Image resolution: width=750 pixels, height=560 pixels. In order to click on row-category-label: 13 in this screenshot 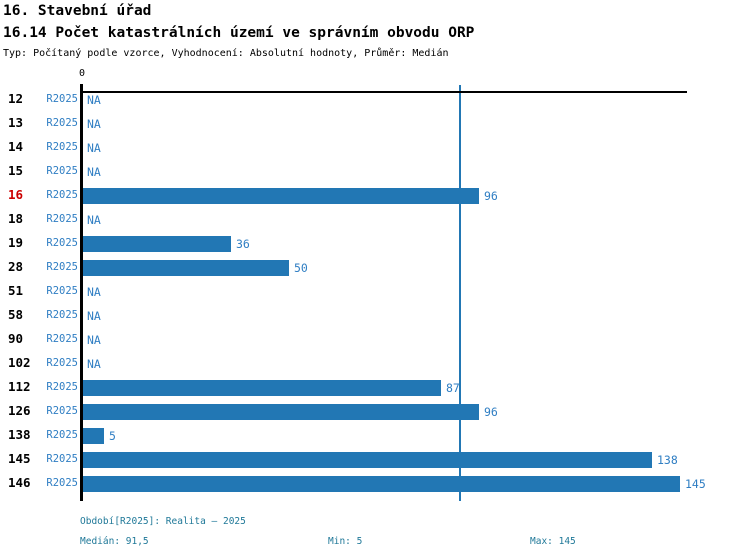, I will do `click(16, 122)`.